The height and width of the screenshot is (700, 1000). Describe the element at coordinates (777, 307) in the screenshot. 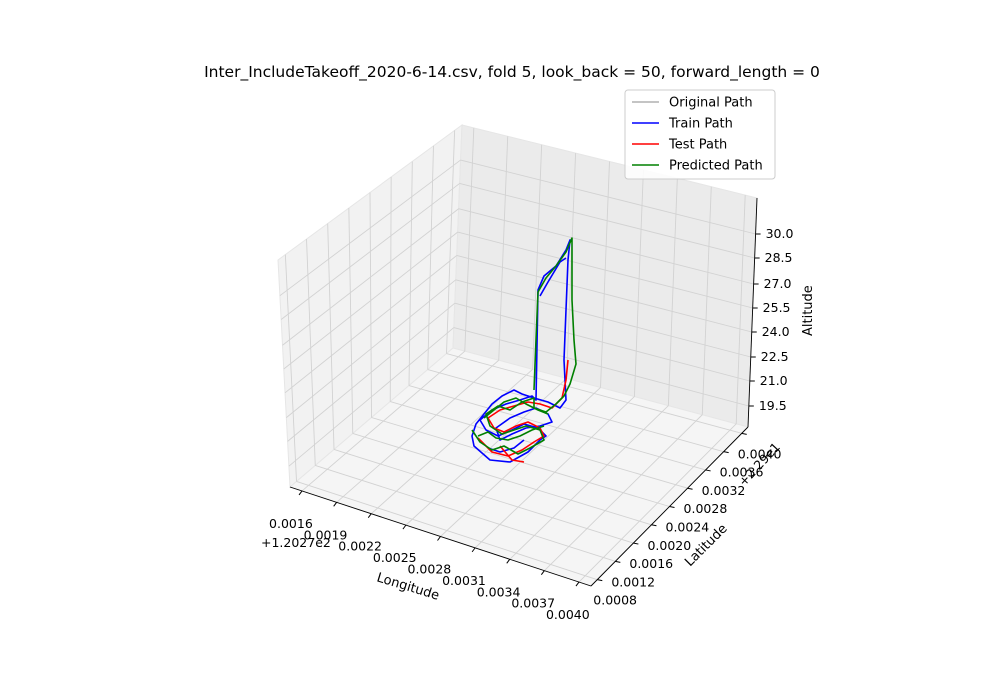

I see `z-tick-label: 25.5` at that location.